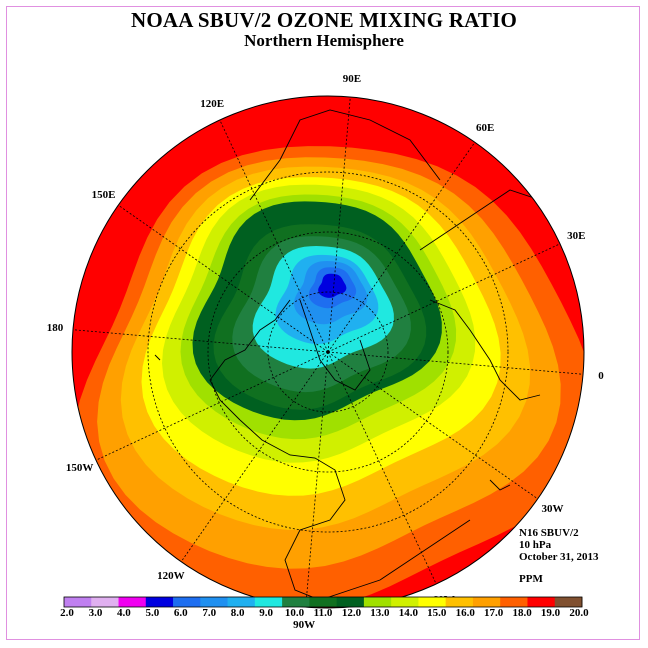  I want to click on colorbar-tick-label: 4.0, so click(124, 613).